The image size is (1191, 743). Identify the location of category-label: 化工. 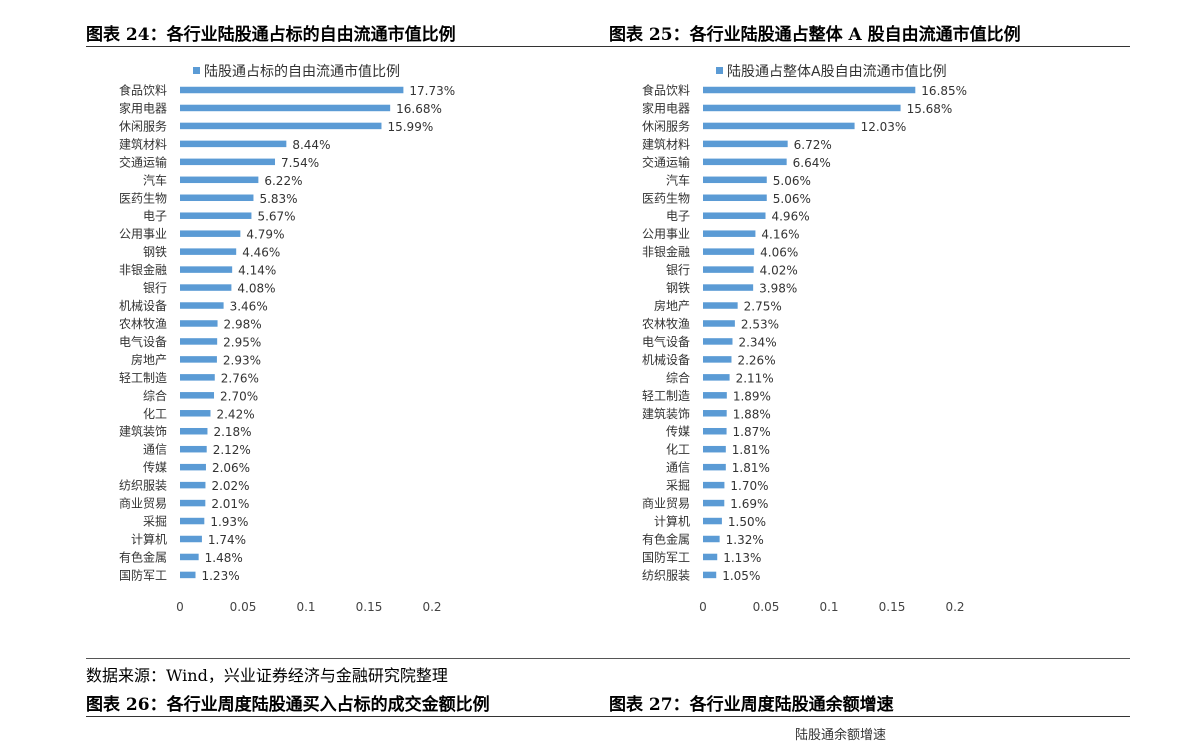
(678, 450).